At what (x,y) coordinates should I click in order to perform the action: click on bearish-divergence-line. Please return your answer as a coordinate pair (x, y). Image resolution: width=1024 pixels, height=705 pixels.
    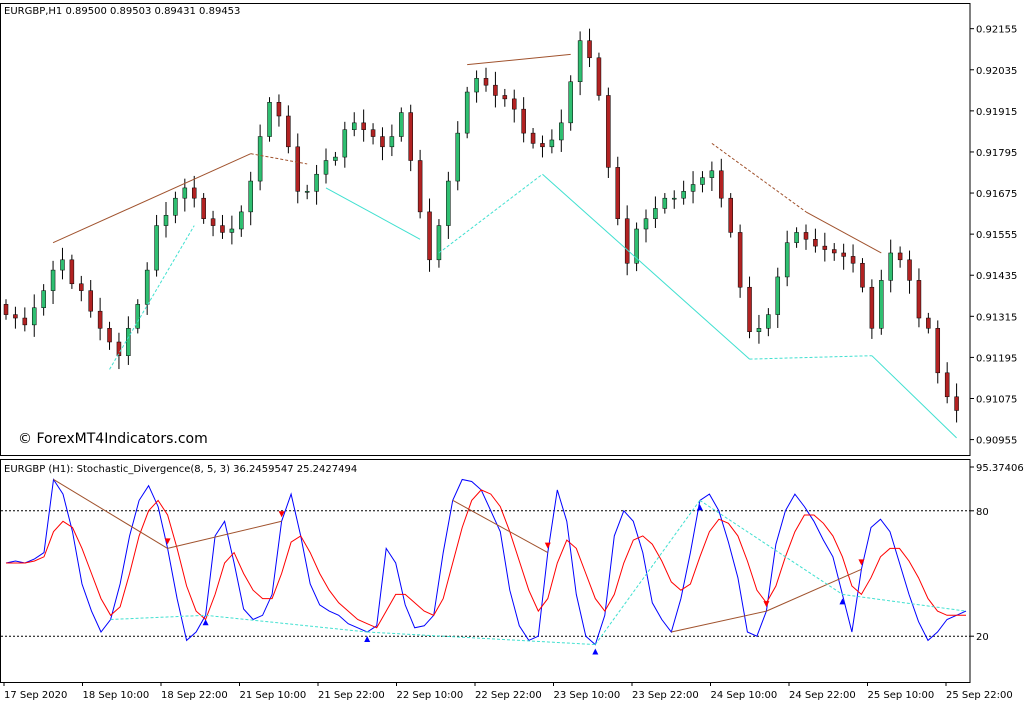
    Looking at the image, I should click on (519, 59).